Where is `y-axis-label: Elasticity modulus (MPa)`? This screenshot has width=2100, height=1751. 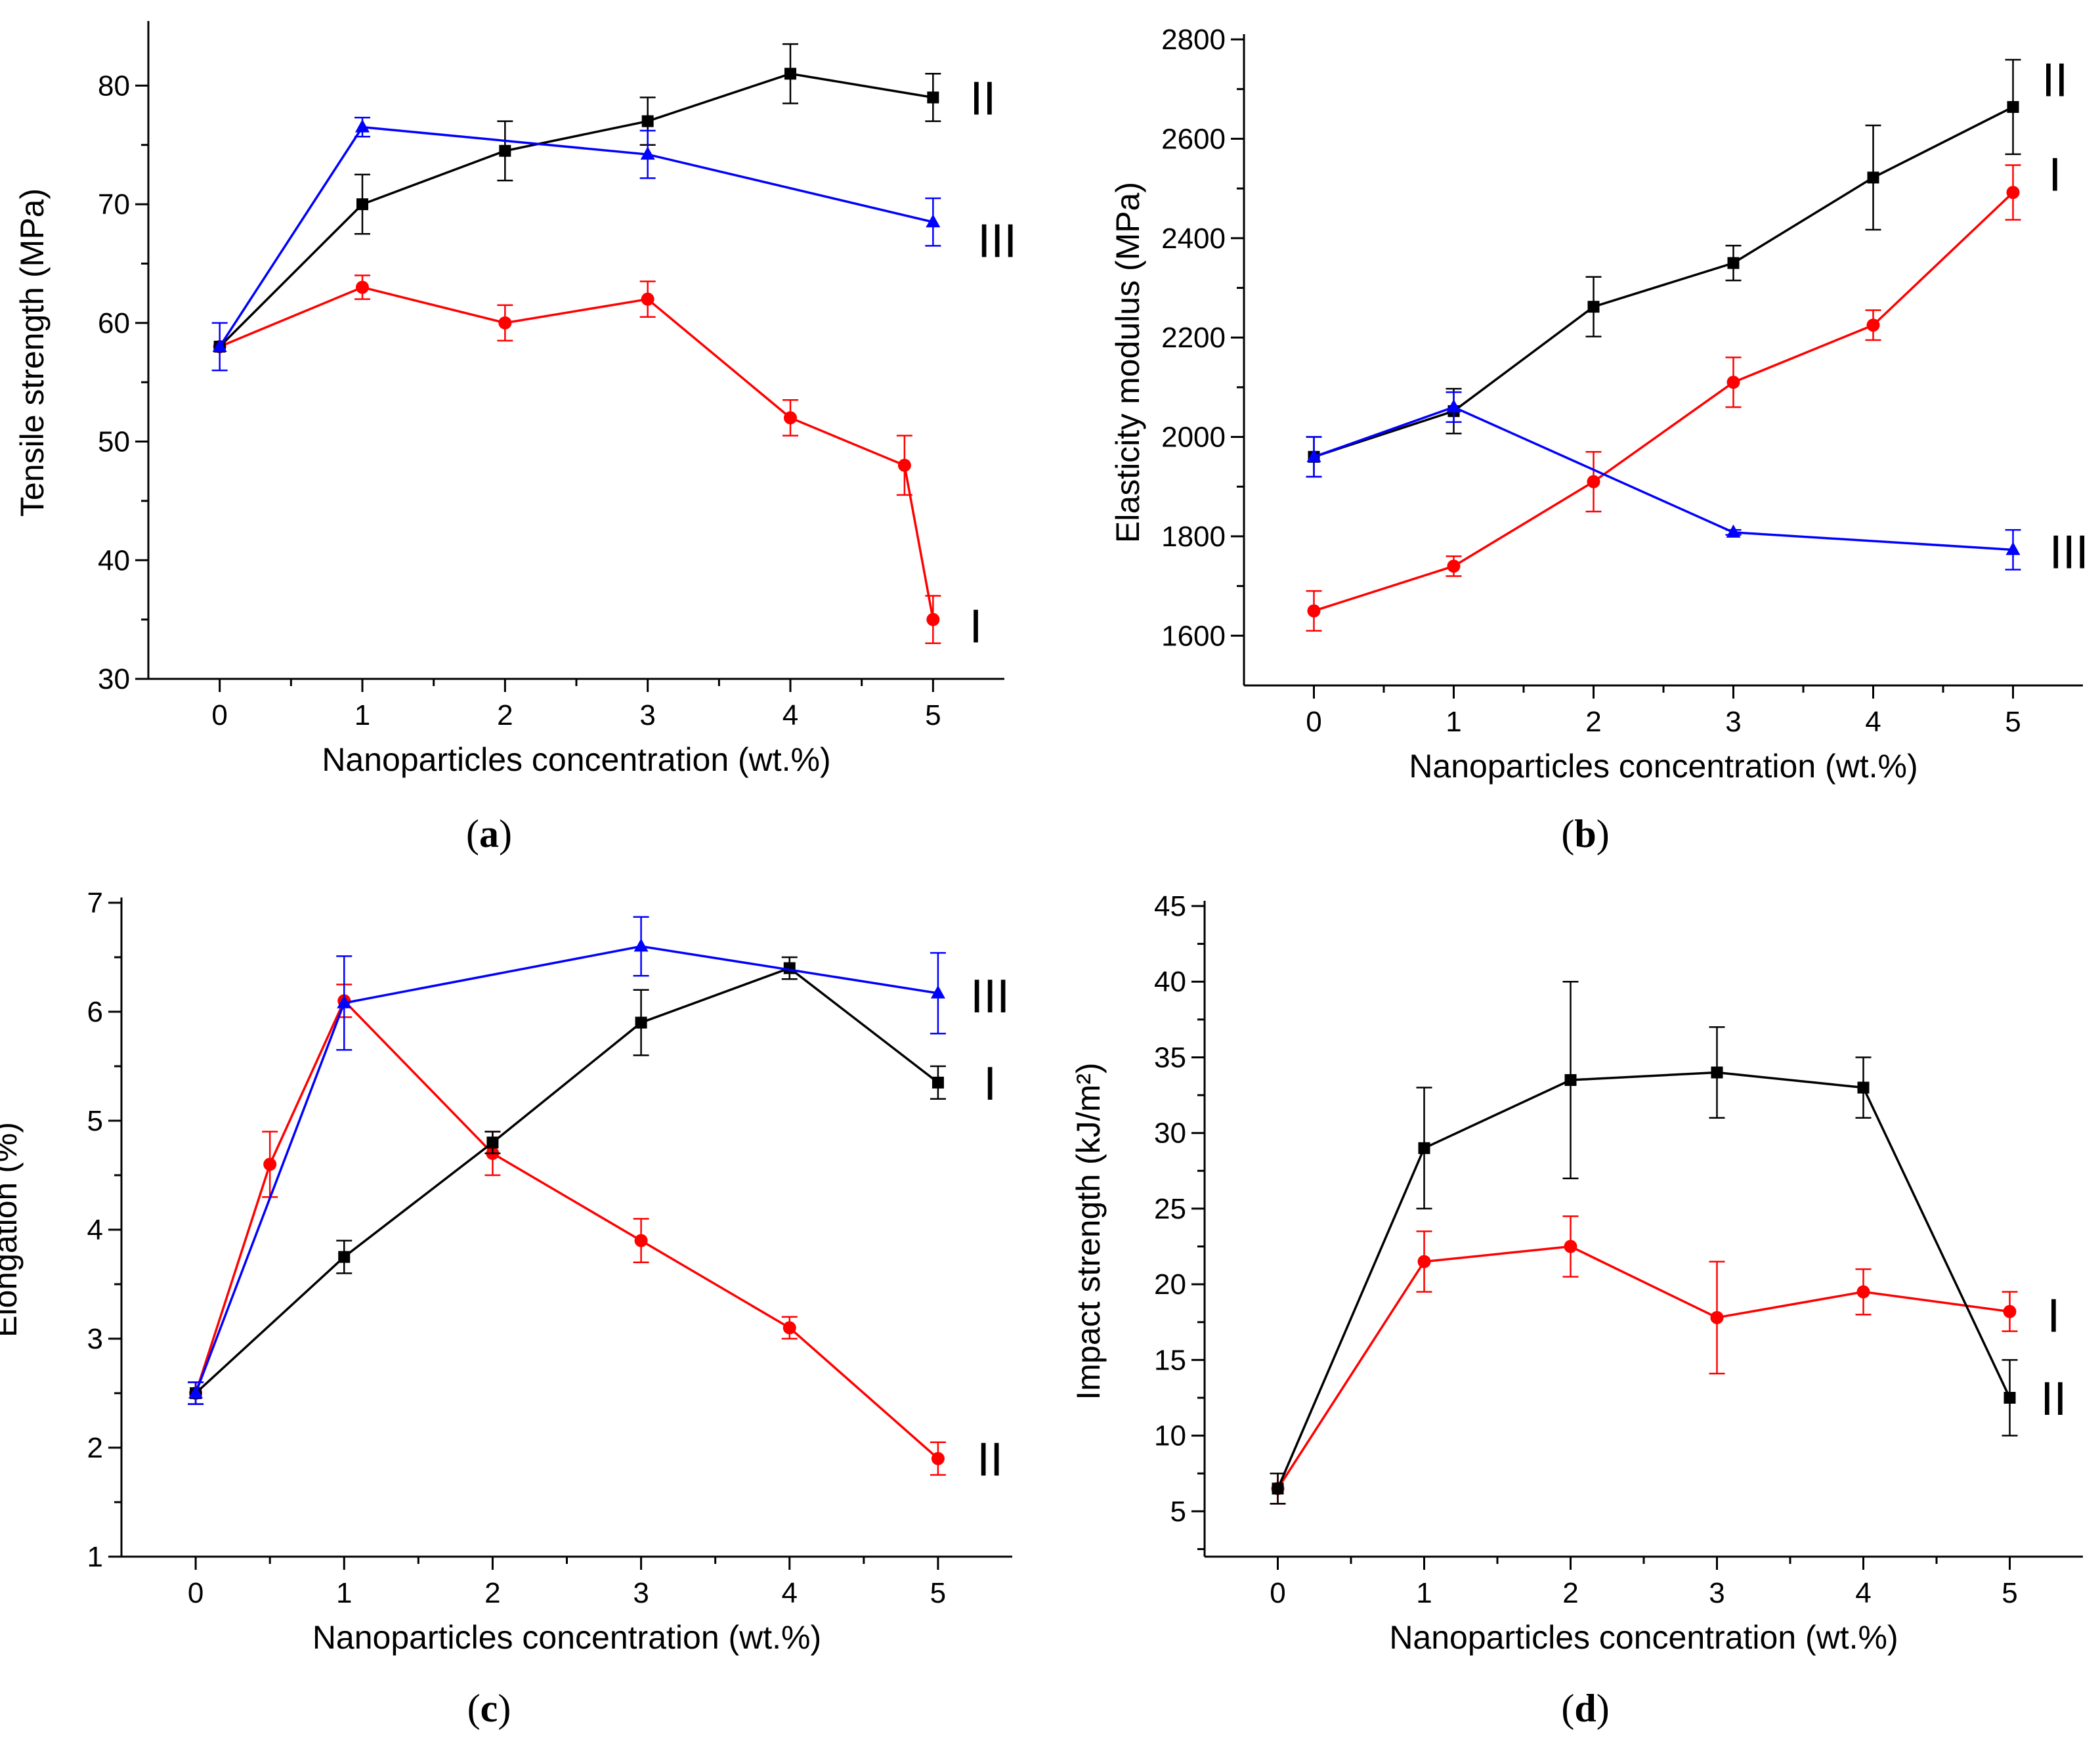 y-axis-label: Elasticity modulus (MPa) is located at coordinates (1127, 362).